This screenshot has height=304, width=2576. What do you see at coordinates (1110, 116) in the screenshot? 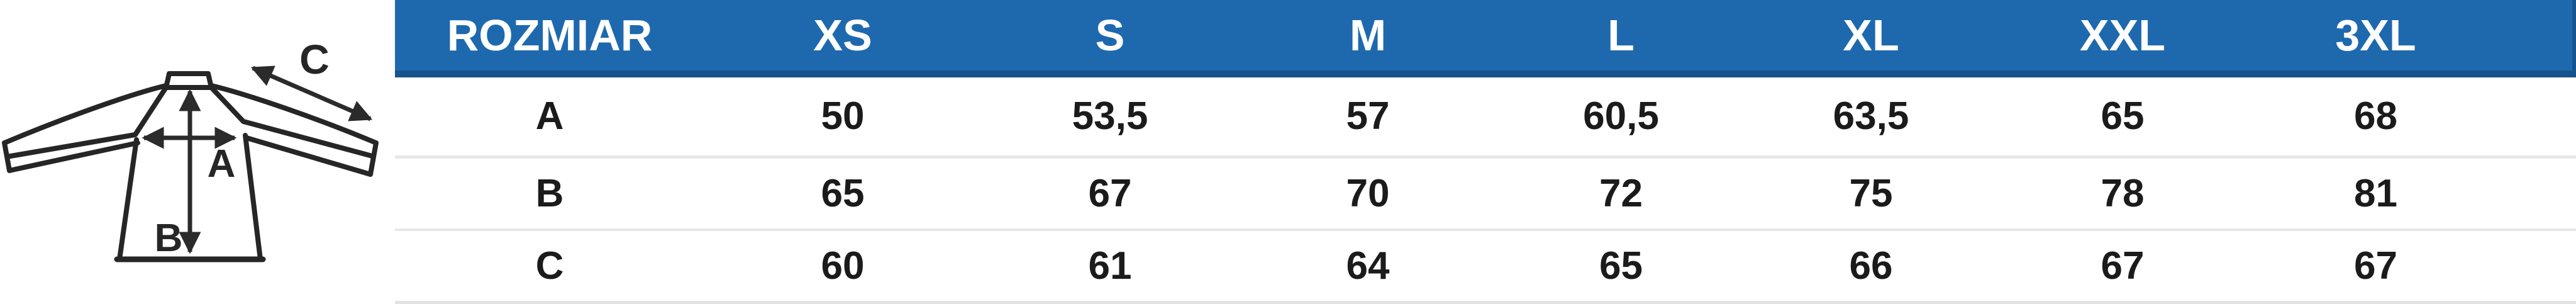
I see `size-value-cell: 53,5` at bounding box center [1110, 116].